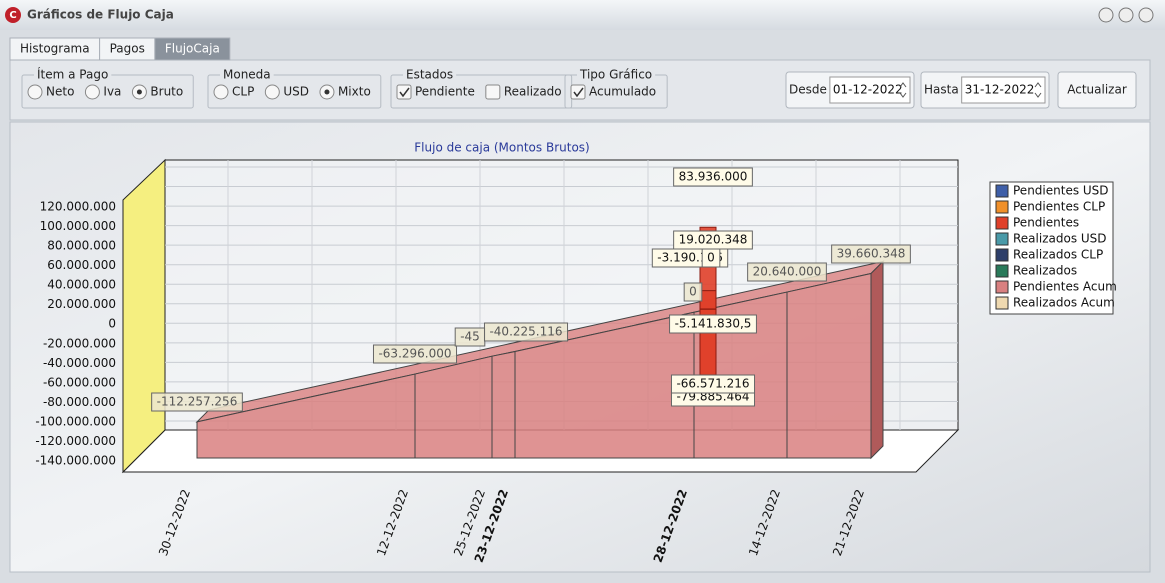 The image size is (1165, 583). Describe the element at coordinates (166, 92) in the screenshot. I see `option-label: Bruto` at that location.